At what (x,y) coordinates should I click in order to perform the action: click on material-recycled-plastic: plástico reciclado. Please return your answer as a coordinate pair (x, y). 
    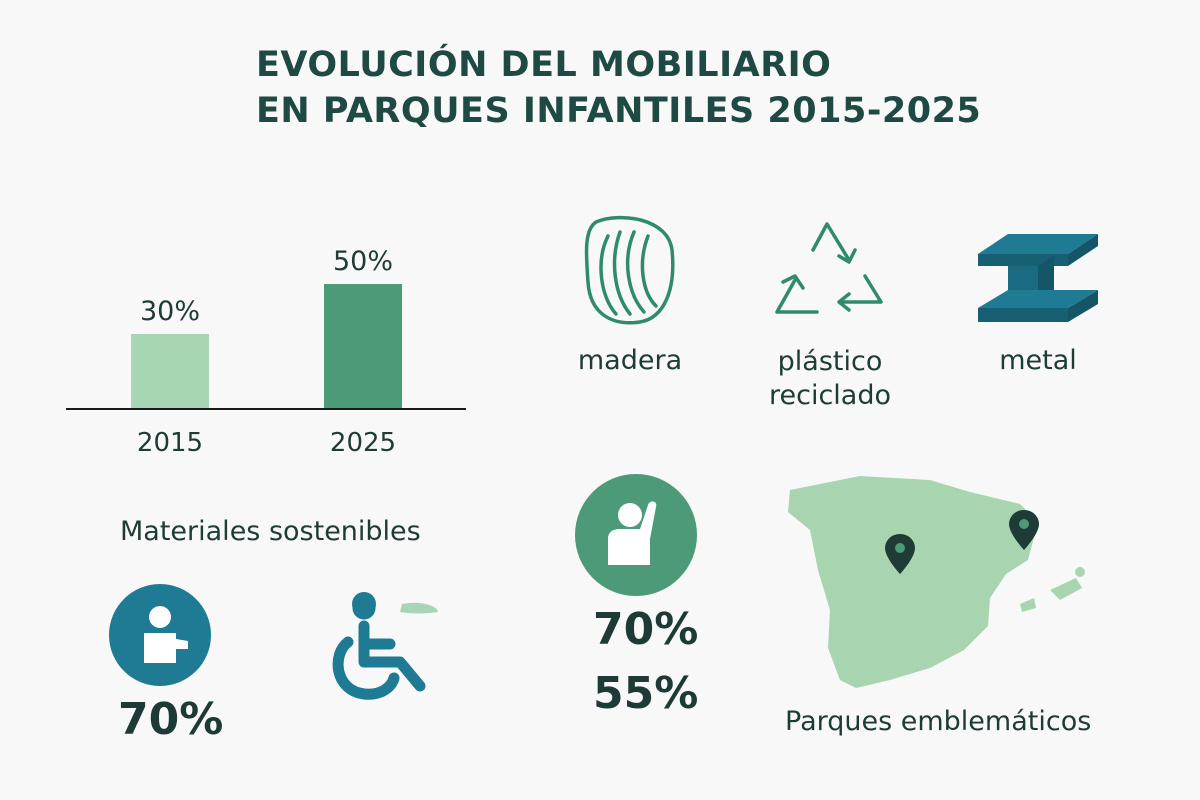
    Looking at the image, I should click on (830, 311).